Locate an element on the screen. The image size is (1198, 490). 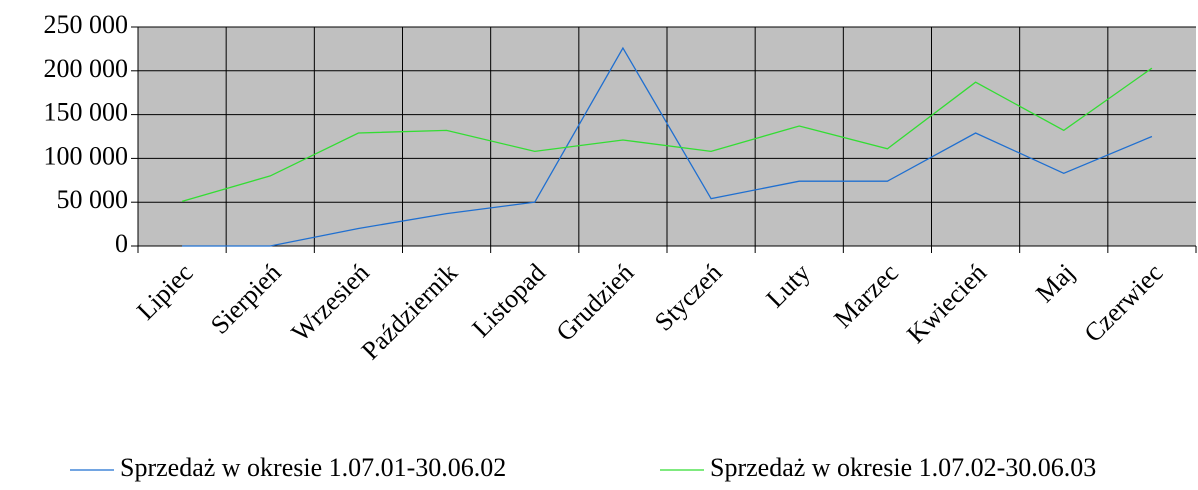
legend-label: Sprzedaż w okresie 1.07.02-30.06.03 is located at coordinates (903, 467).